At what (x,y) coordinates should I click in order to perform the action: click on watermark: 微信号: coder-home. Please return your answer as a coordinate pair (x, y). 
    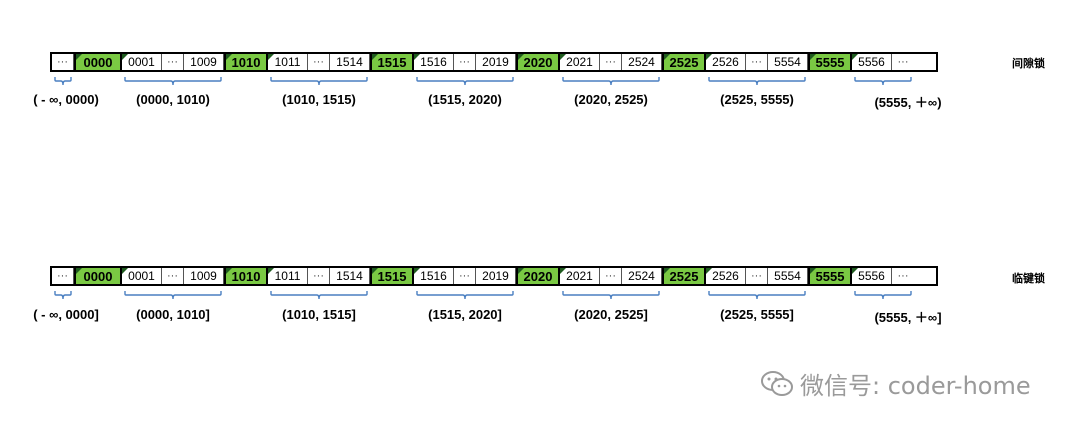
    Looking at the image, I should click on (895, 383).